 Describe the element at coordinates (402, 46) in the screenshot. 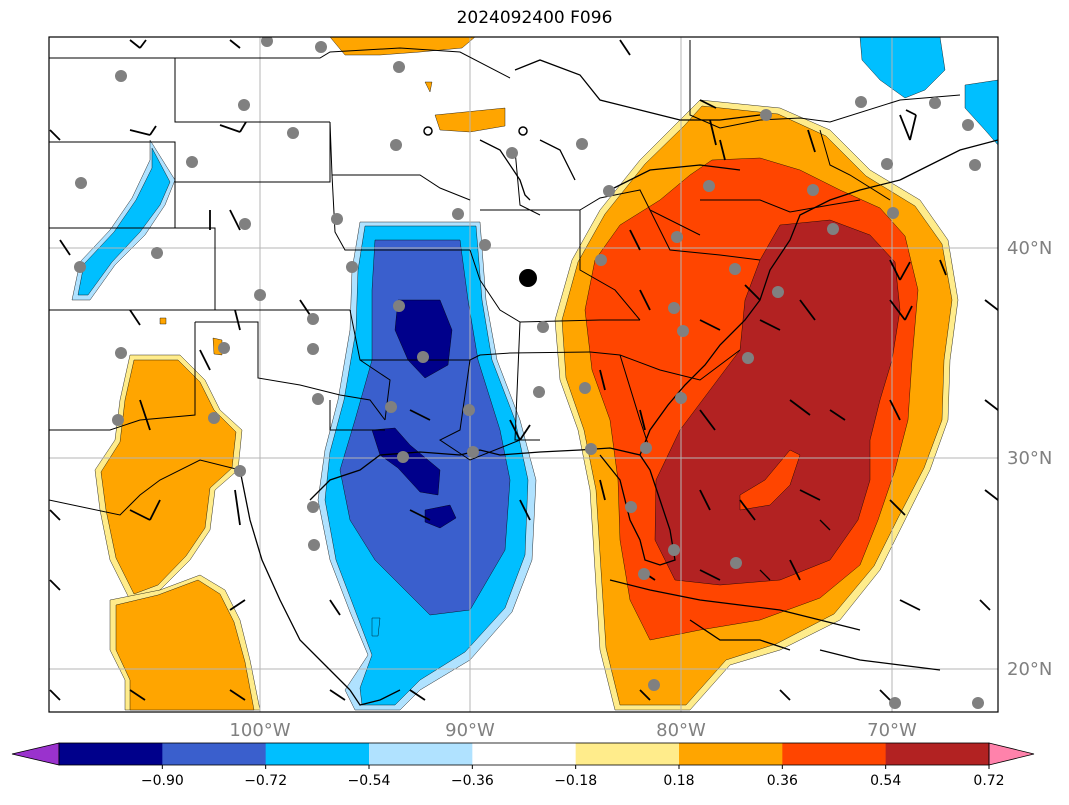

I see `pos-north-contour-0.36-a` at that location.